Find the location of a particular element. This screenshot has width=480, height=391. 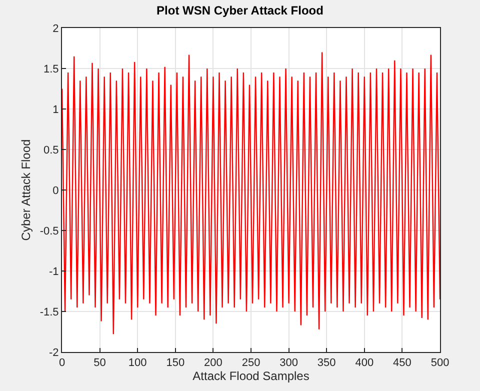

y-tick-label: -0.5 is located at coordinates (49, 231).